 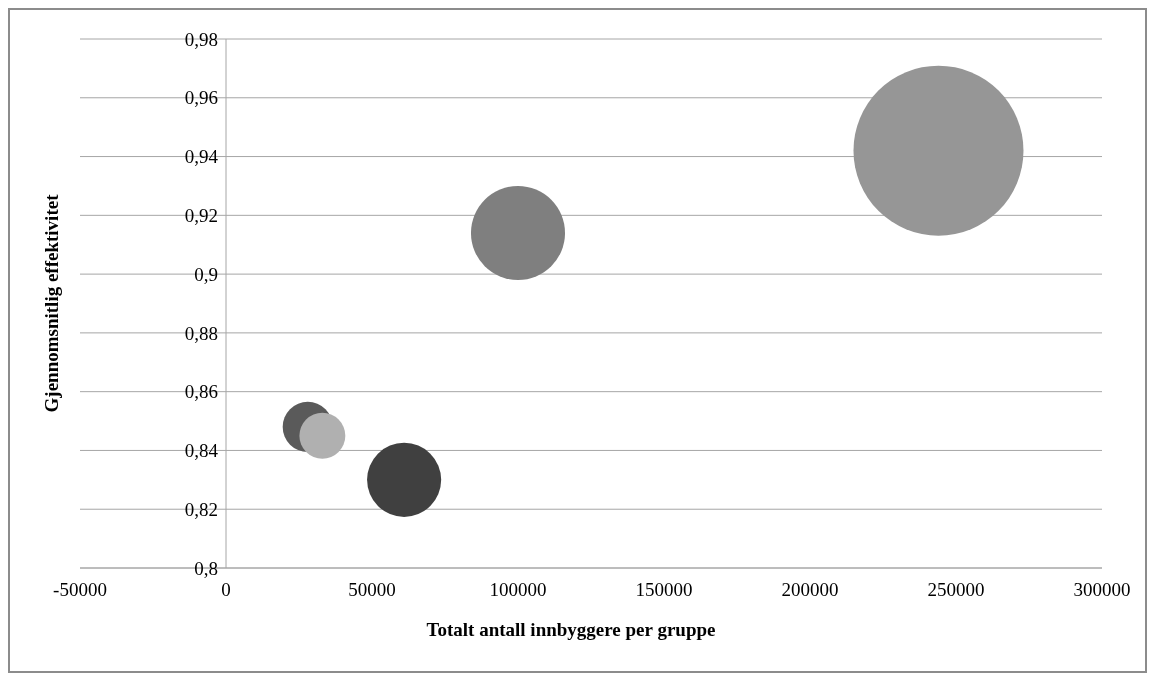 What do you see at coordinates (206, 568) in the screenshot?
I see `y-tick-label: 0,8` at bounding box center [206, 568].